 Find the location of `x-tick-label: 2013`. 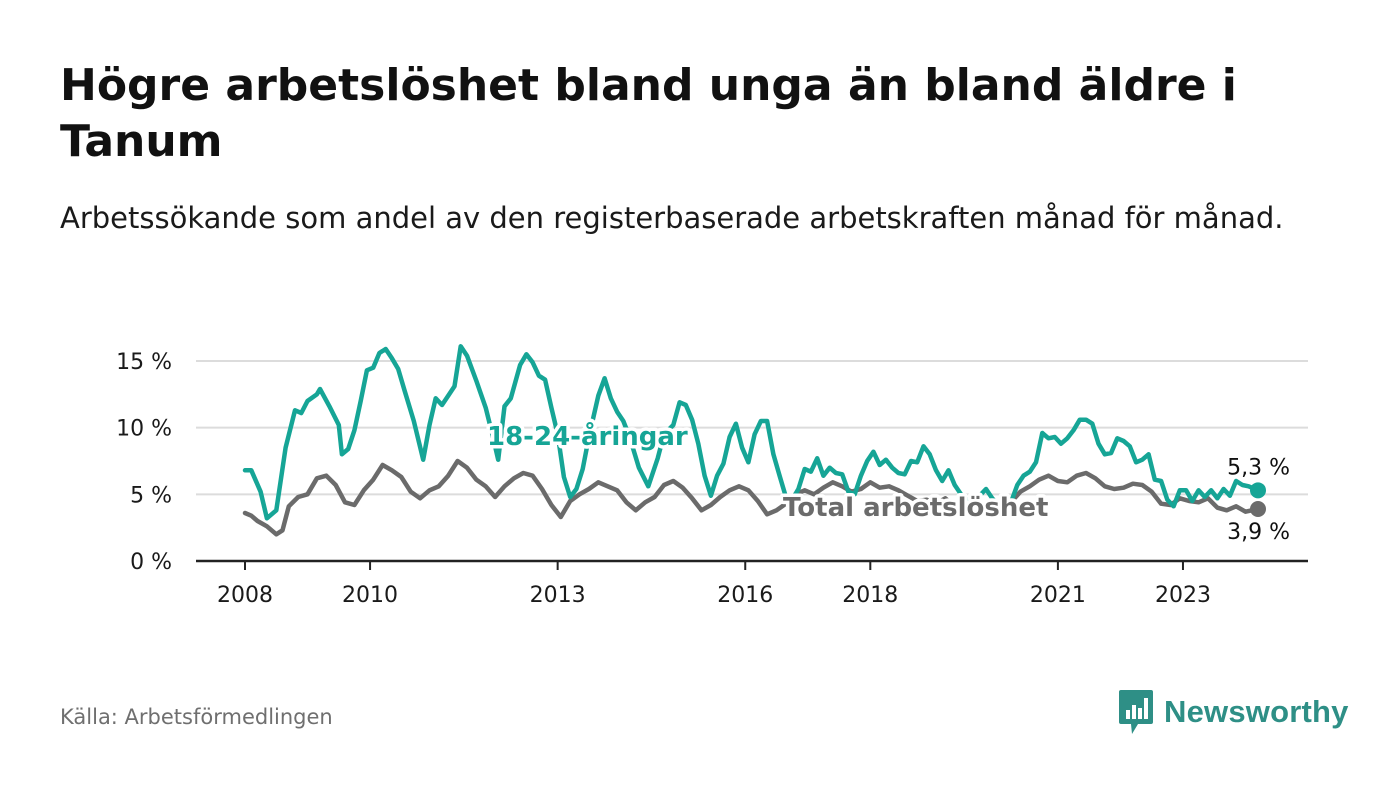

x-tick-label: 2013 is located at coordinates (558, 595).